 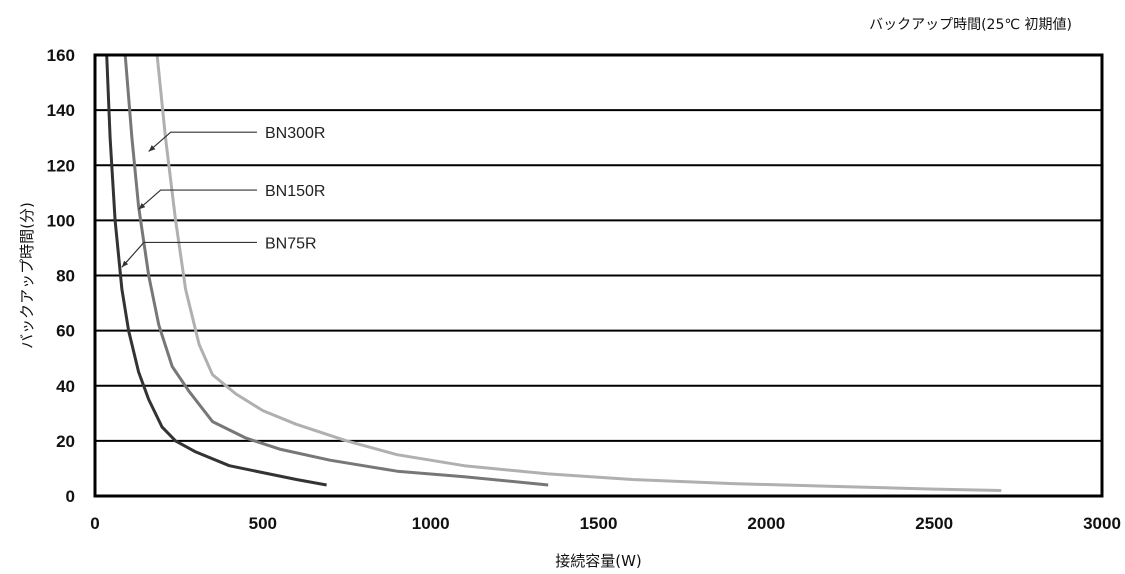 I want to click on x-tick-label: 0, so click(x=94, y=523).